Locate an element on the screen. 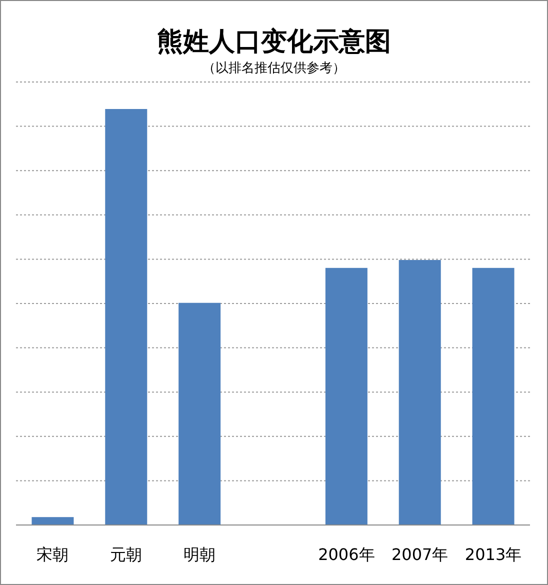  chart-title: 熊姓人口变化示意图 is located at coordinates (274, 42).